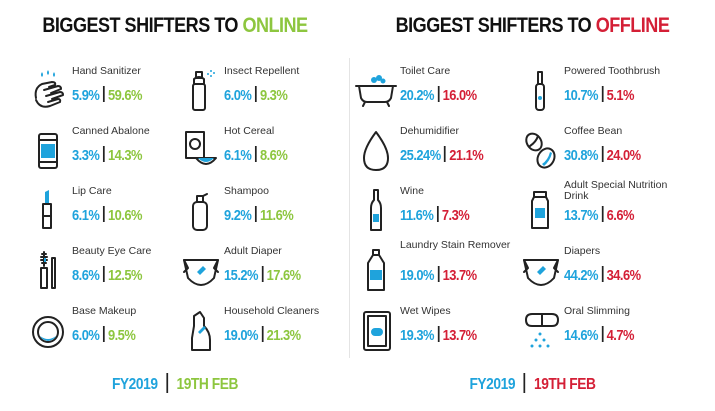 This screenshot has width=715, height=411. I want to click on value-19th-feb: 9.5%, so click(121, 335).